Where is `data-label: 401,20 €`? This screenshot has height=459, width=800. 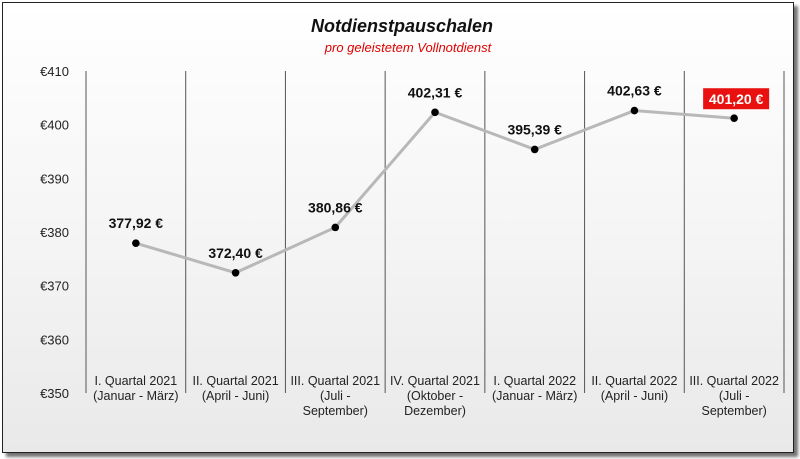
data-label: 401,20 € is located at coordinates (736, 99).